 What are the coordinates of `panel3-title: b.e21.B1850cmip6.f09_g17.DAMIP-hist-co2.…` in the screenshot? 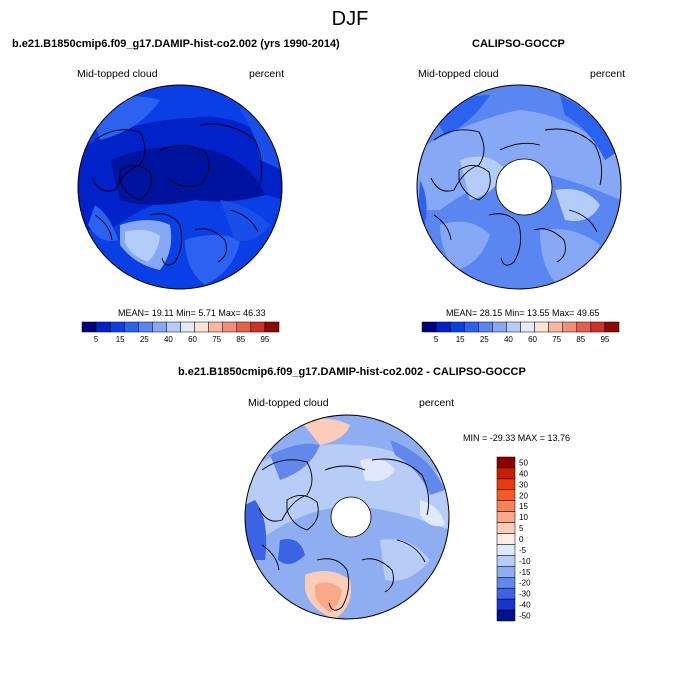 It's located at (352, 372).